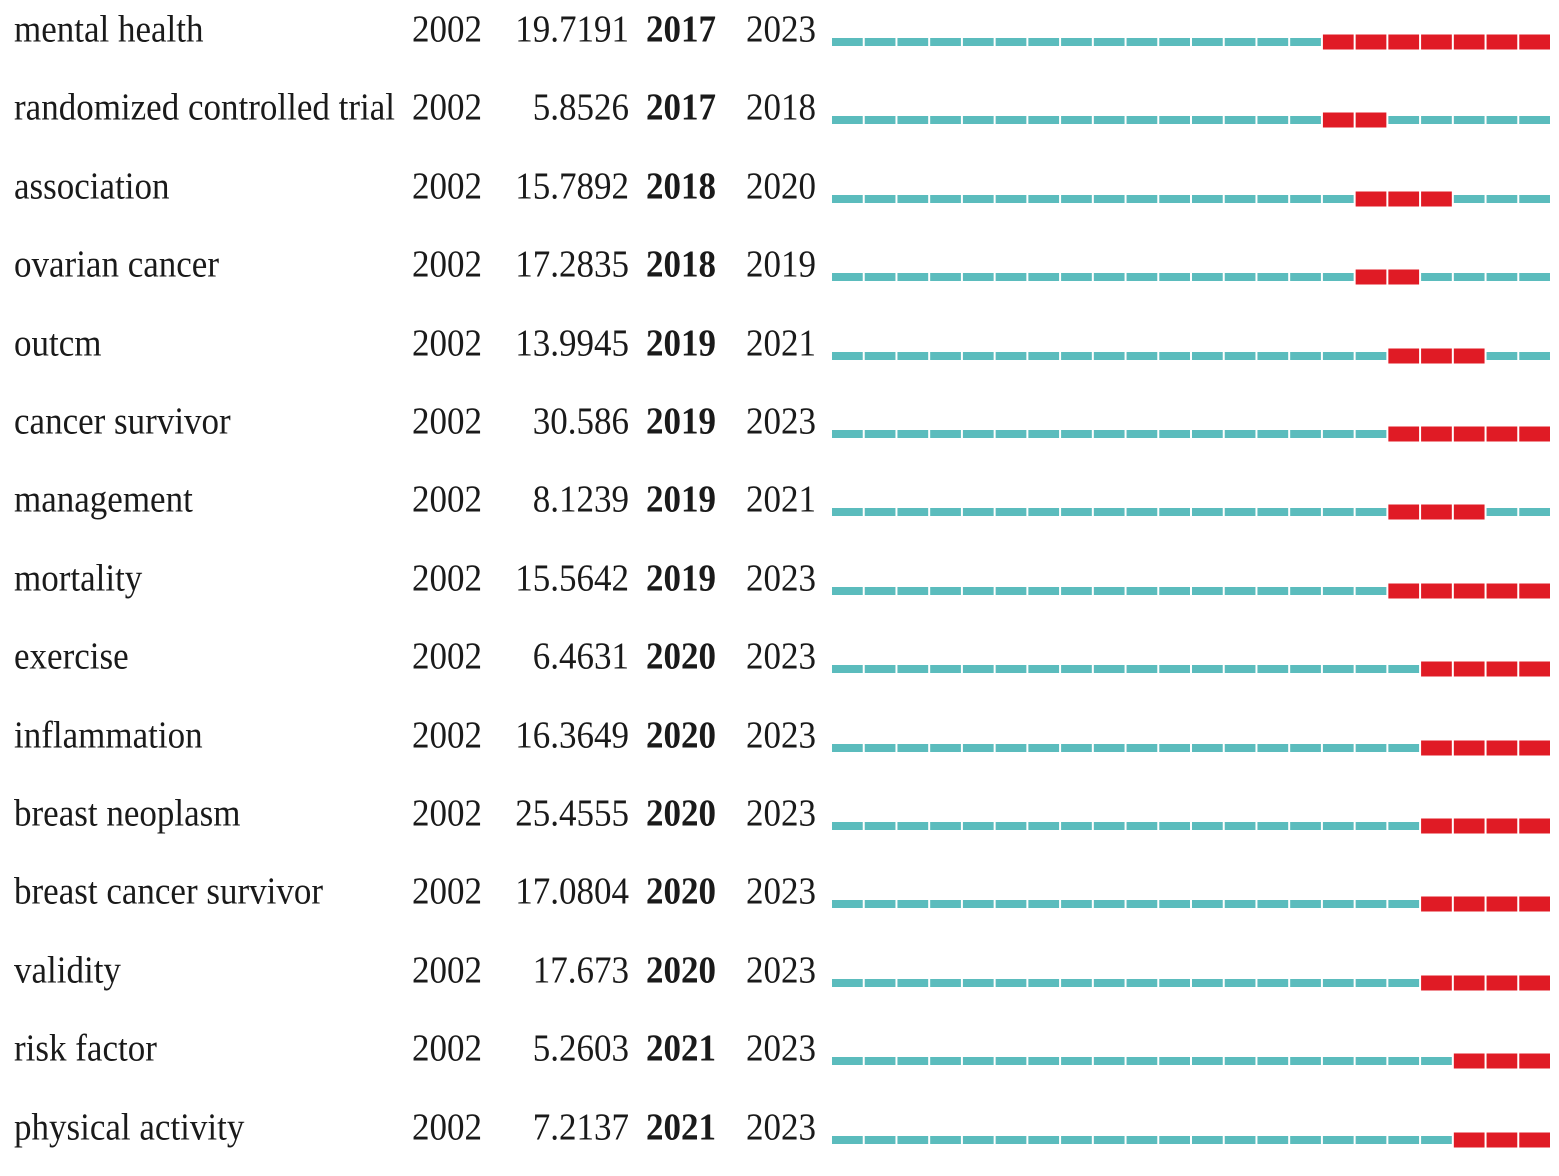 This screenshot has height=1176, width=1559. I want to click on burst-end-value: 2019, so click(781, 264).